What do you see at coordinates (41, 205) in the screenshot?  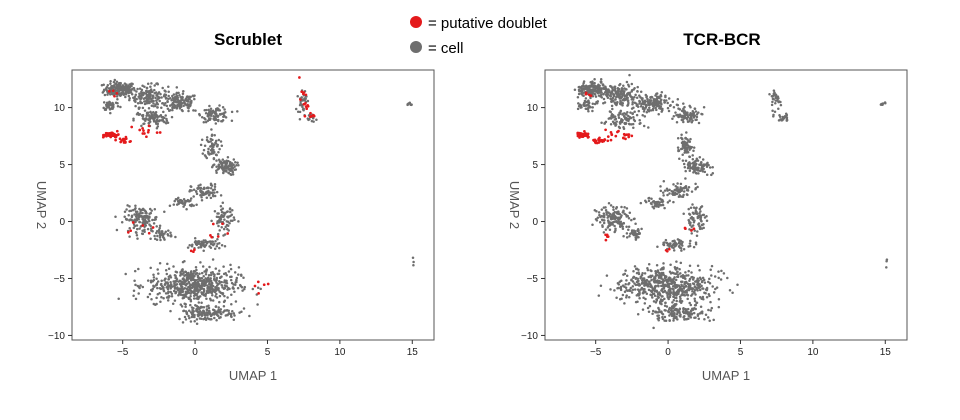 I see `scrublet-y-axis-label: UMAP 2` at bounding box center [41, 205].